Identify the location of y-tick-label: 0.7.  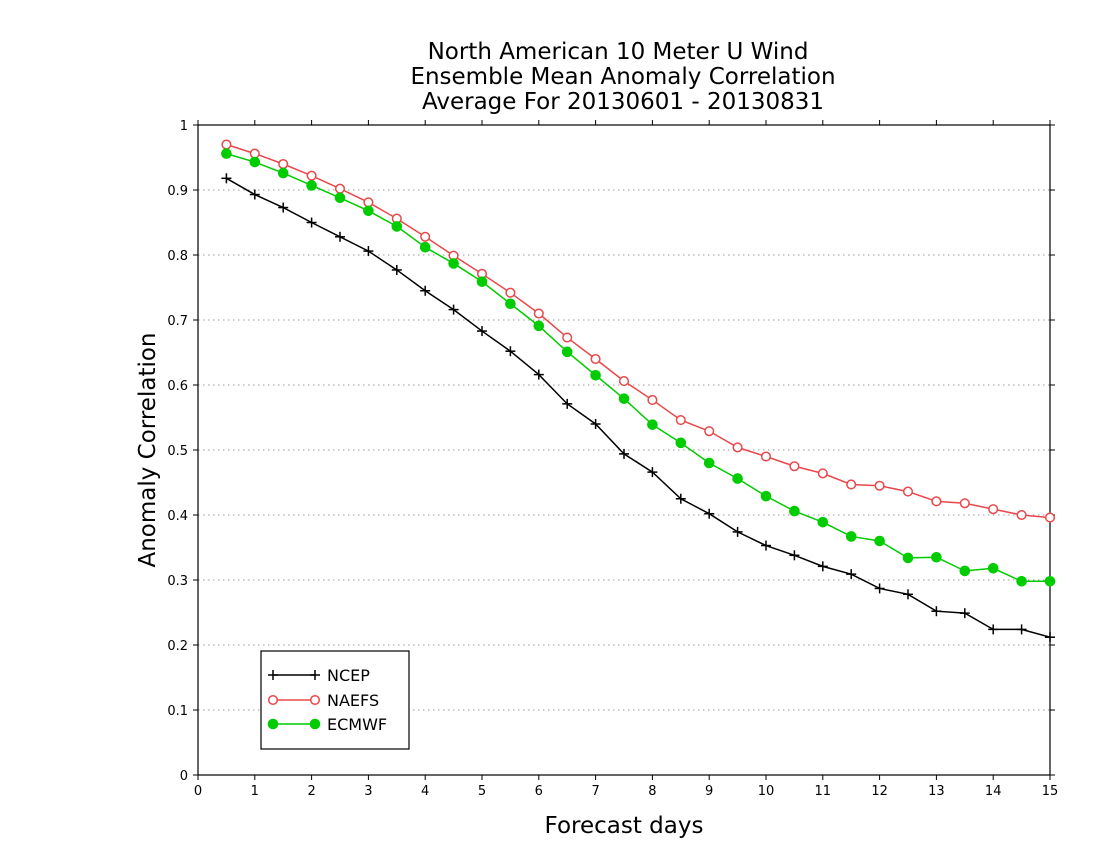
(177, 321).